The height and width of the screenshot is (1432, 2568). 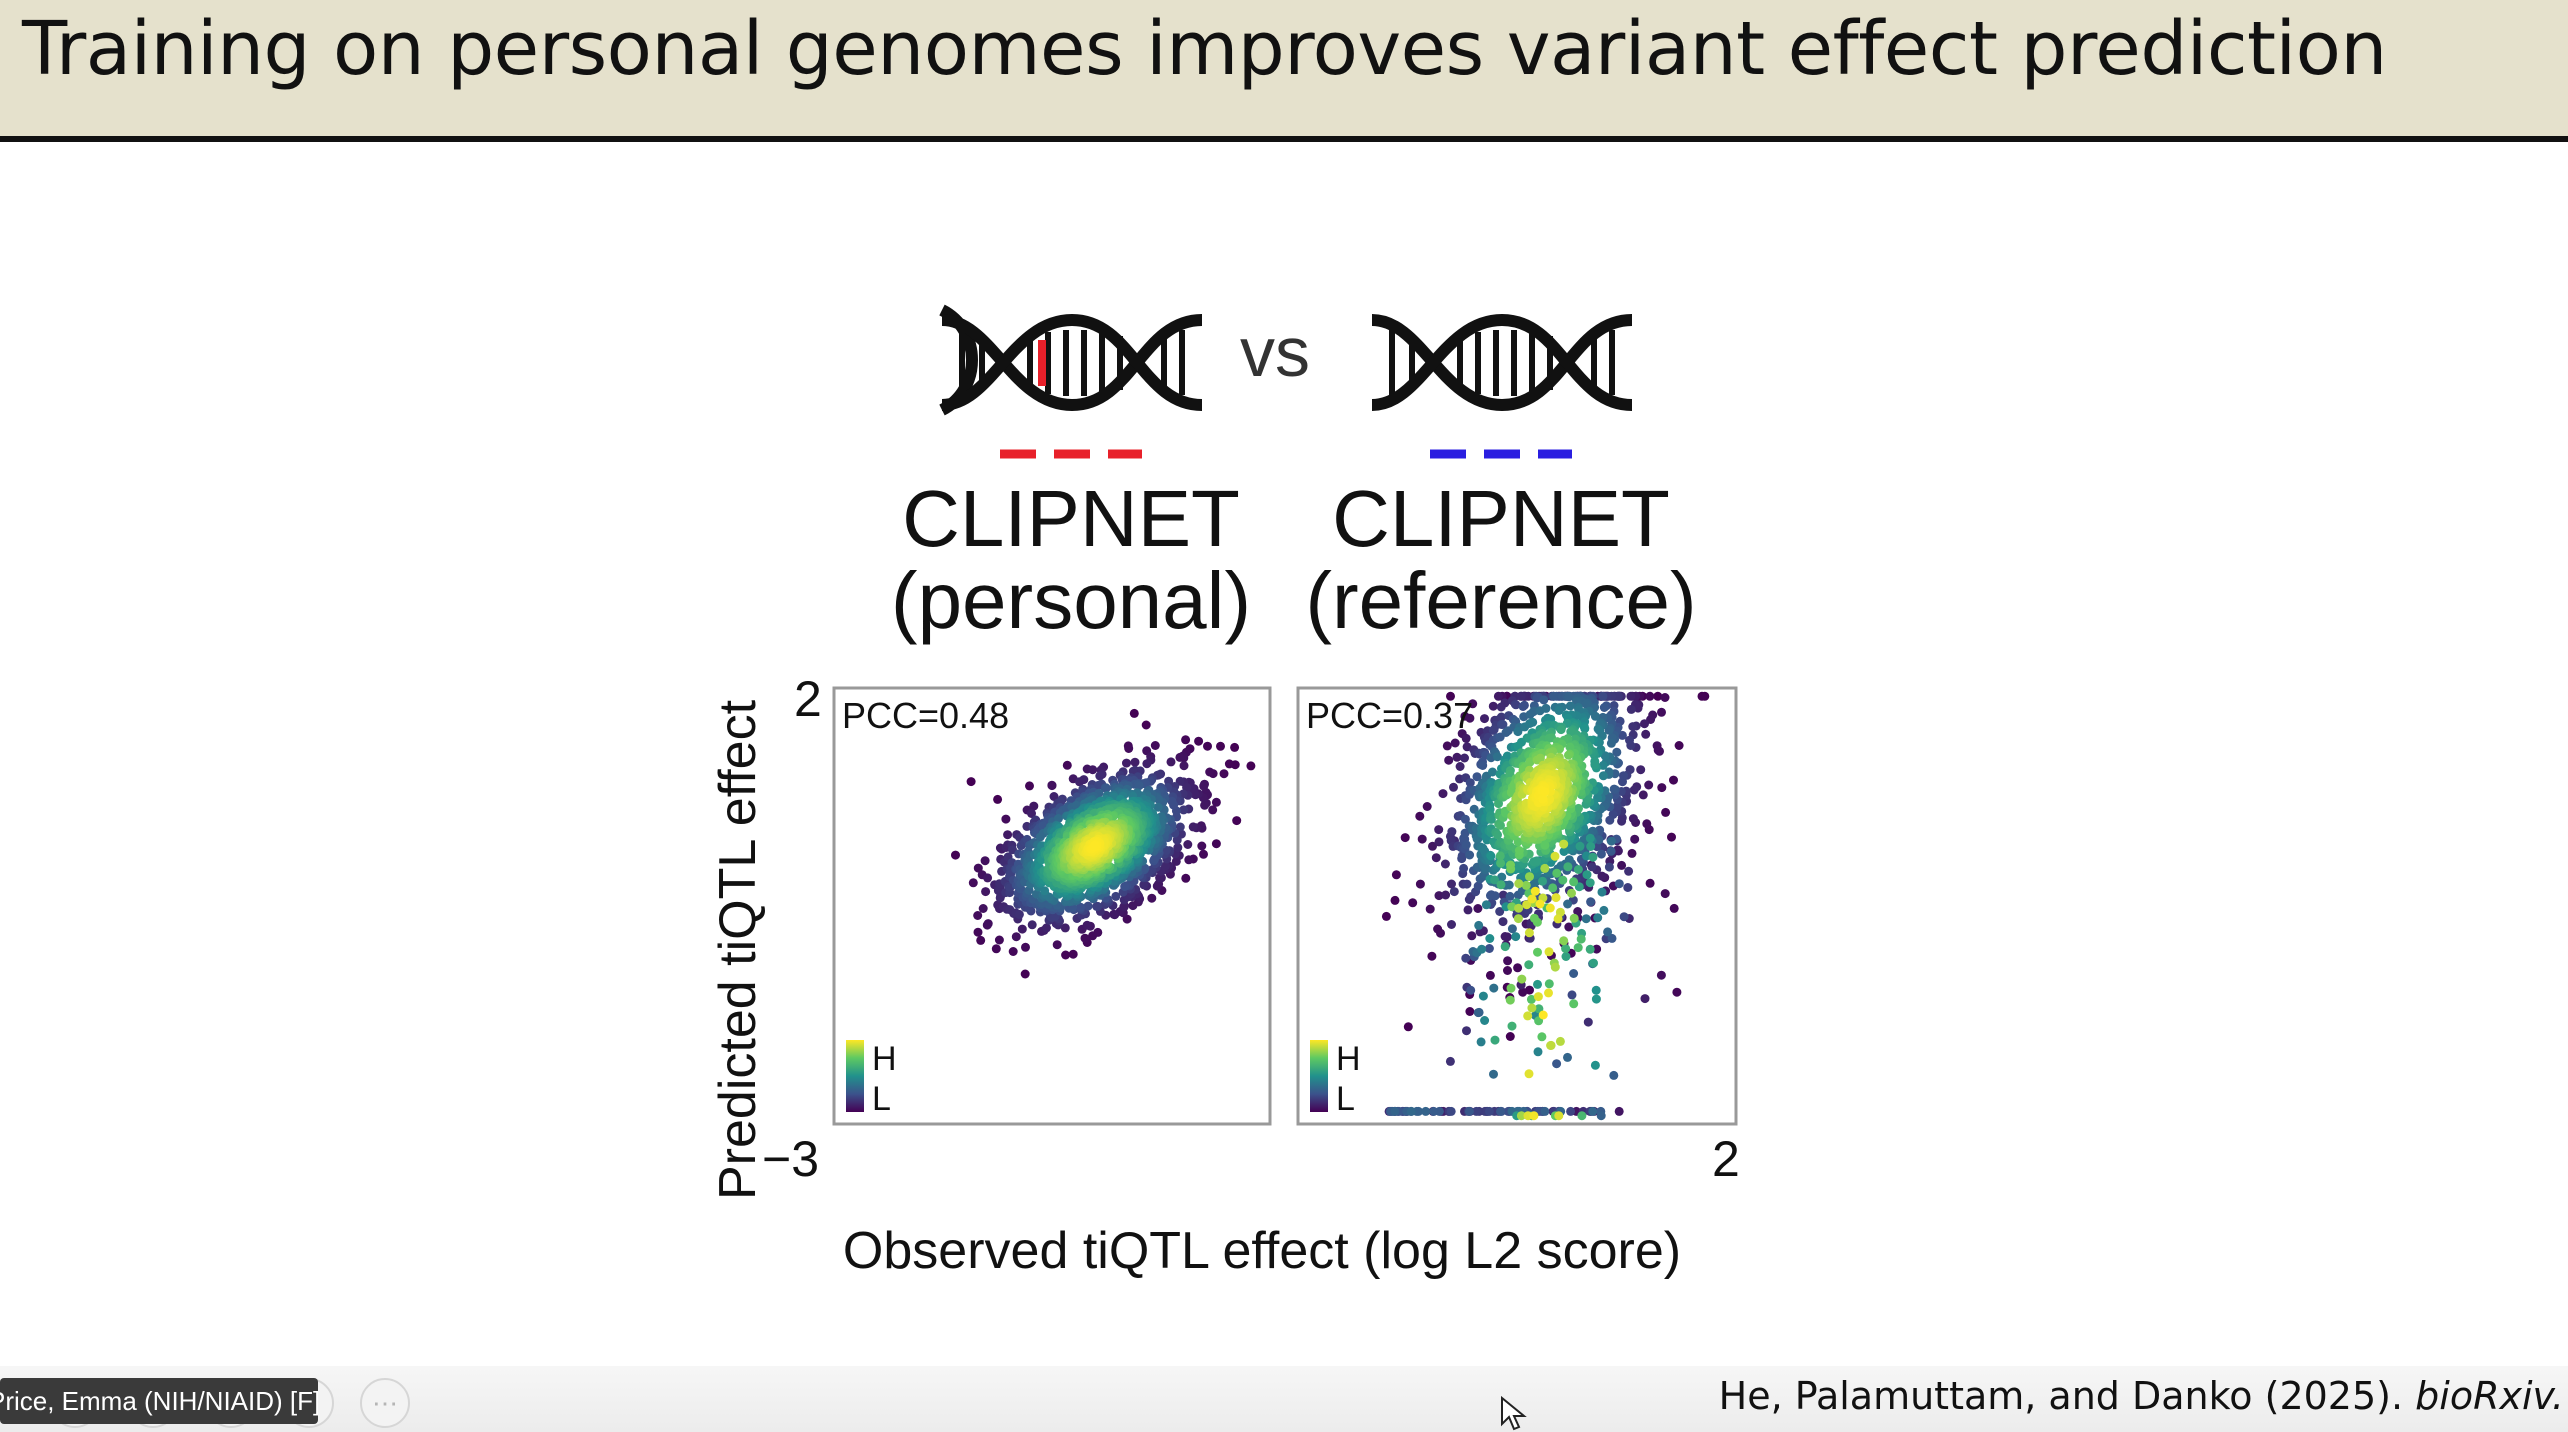 I want to click on colorbar-low-label: L, so click(x=1345, y=1099).